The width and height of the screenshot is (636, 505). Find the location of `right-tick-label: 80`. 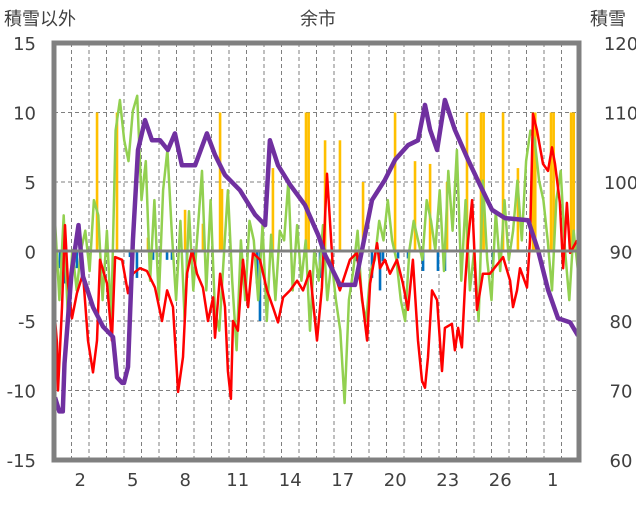

right-tick-label: 80 is located at coordinates (621, 322).